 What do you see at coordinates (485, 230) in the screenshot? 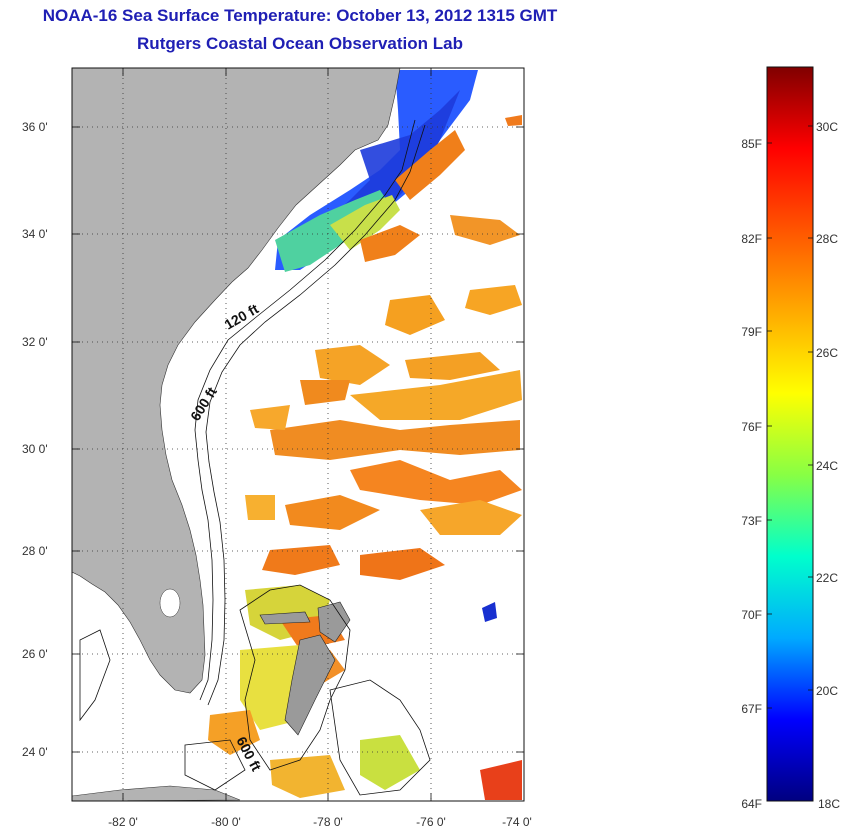
I see `sst-patch-b` at bounding box center [485, 230].